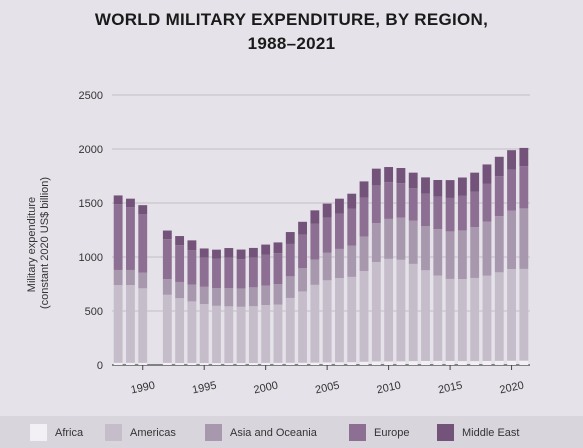  I want to click on y-tick-label: 500, so click(94, 312).